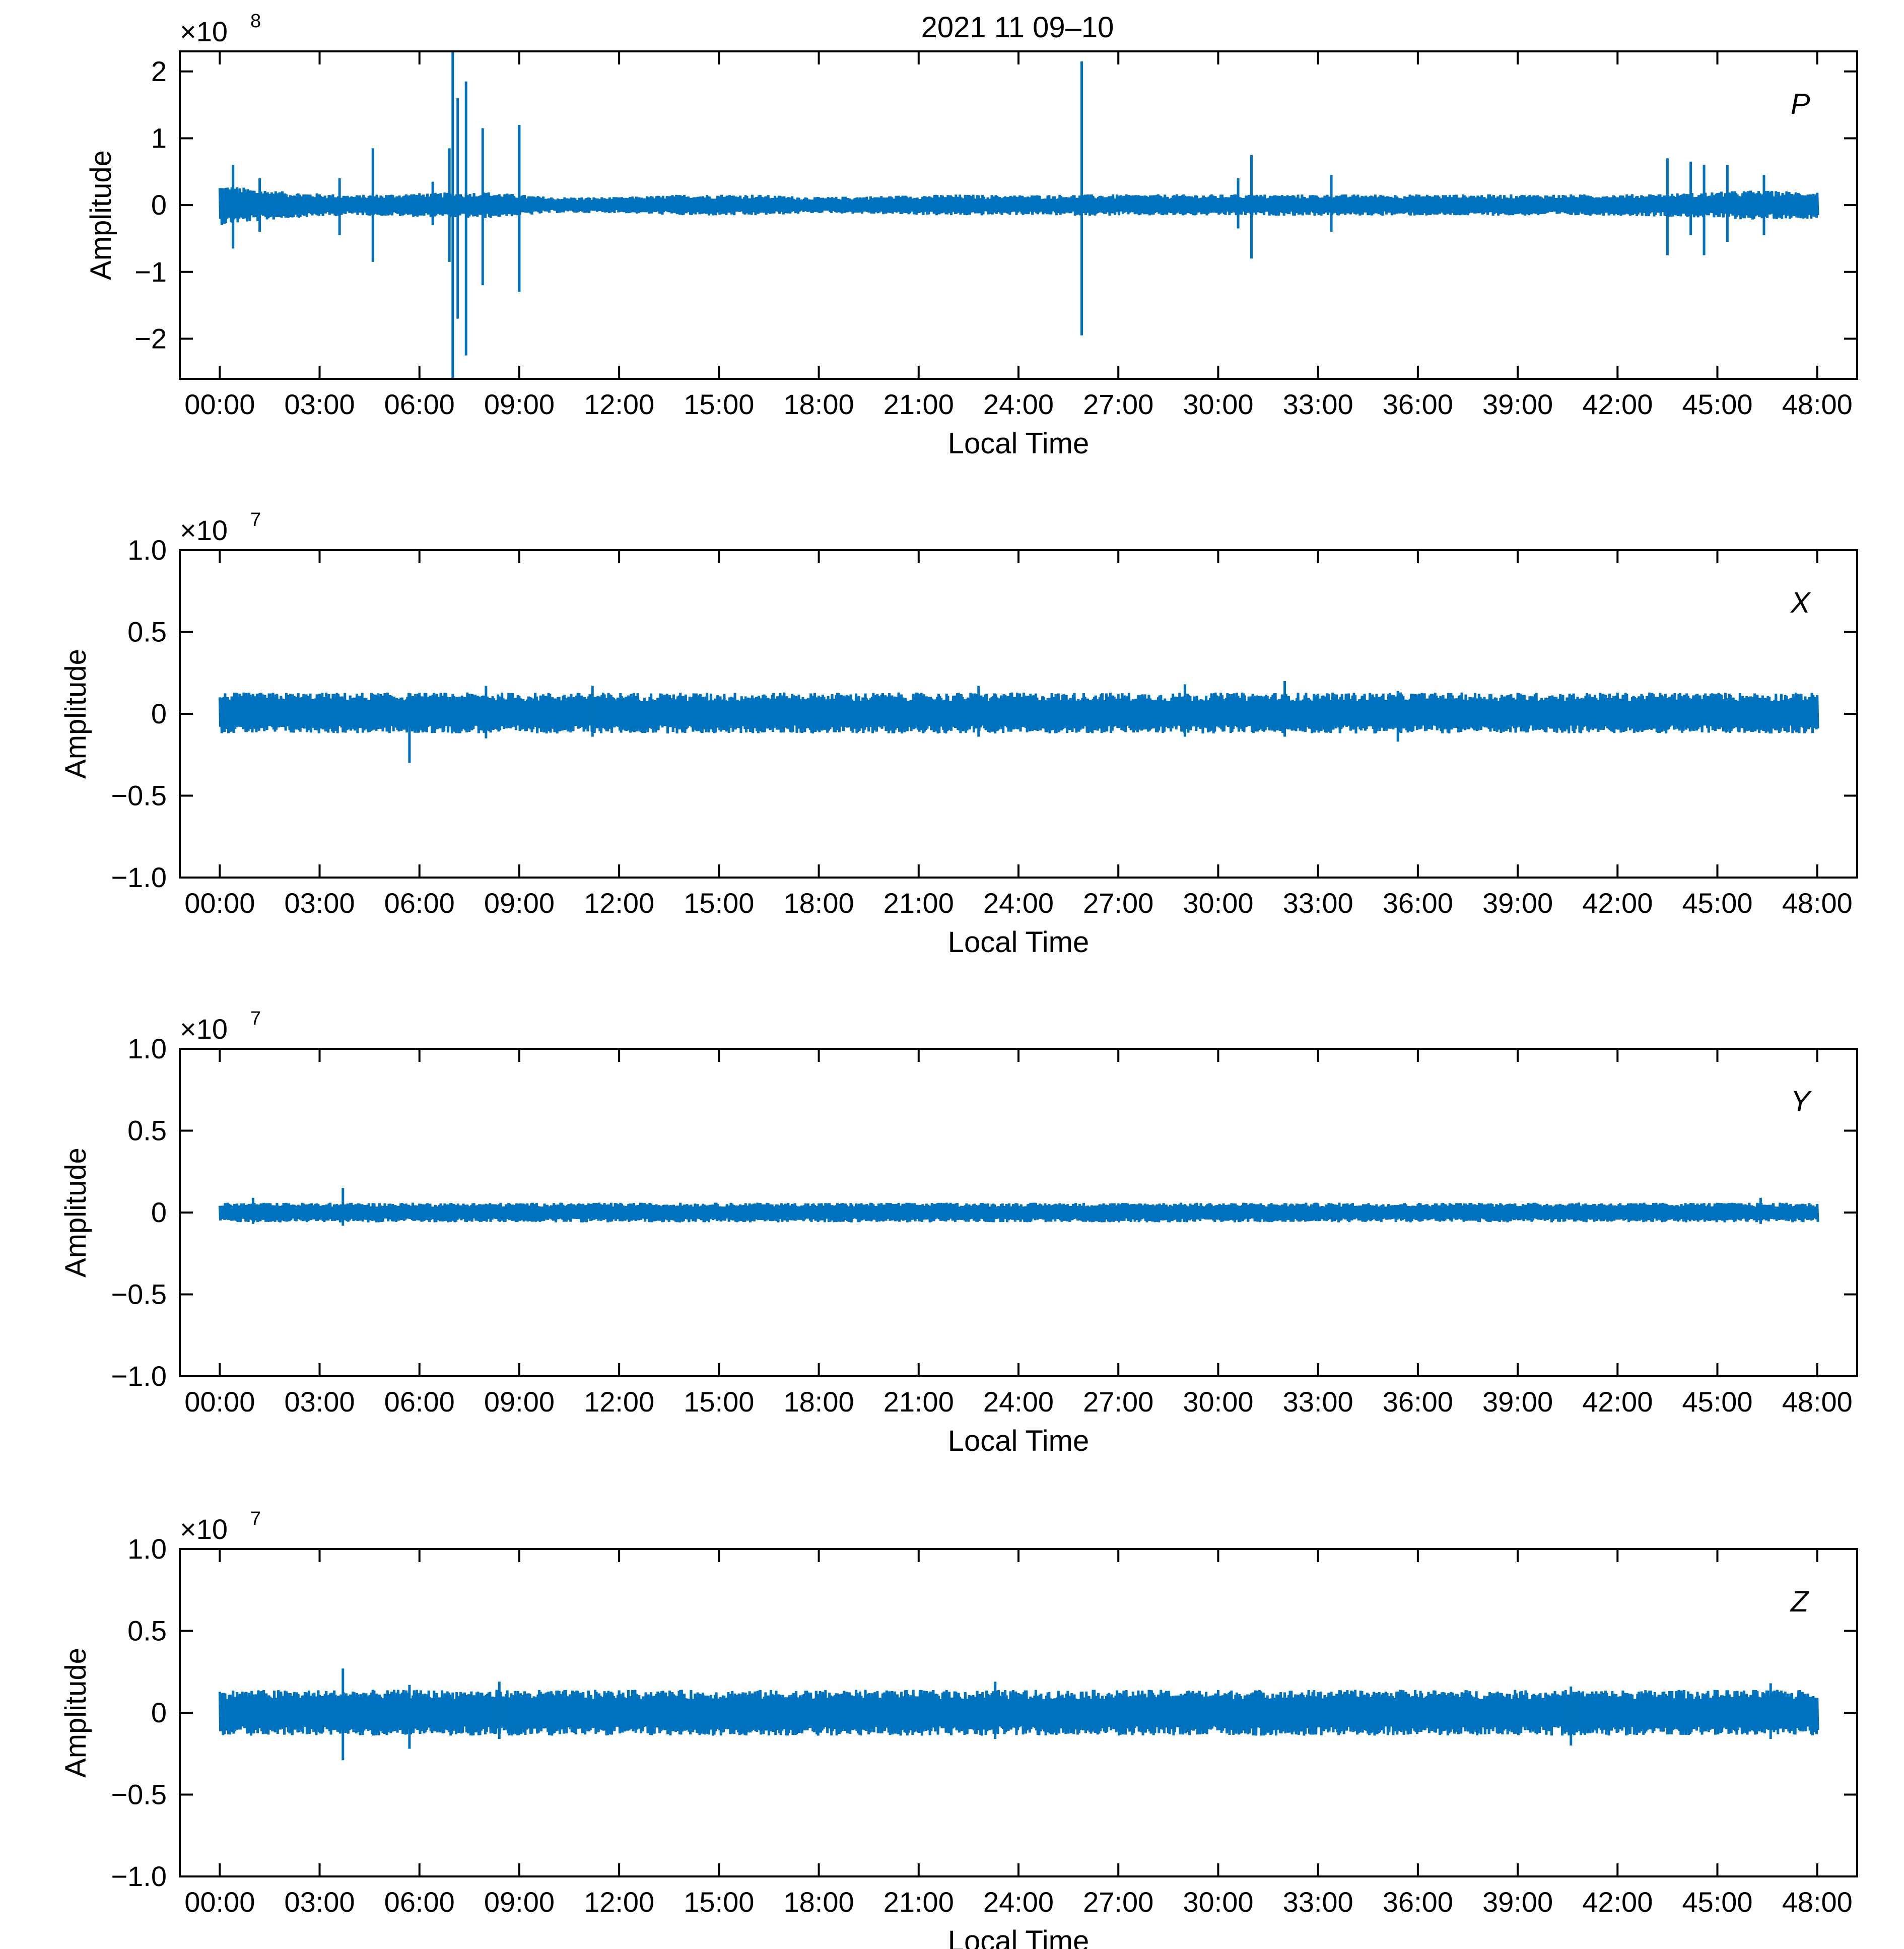 The image size is (1904, 1949). Describe the element at coordinates (1800, 104) in the screenshot. I see `panel-label: P` at that location.